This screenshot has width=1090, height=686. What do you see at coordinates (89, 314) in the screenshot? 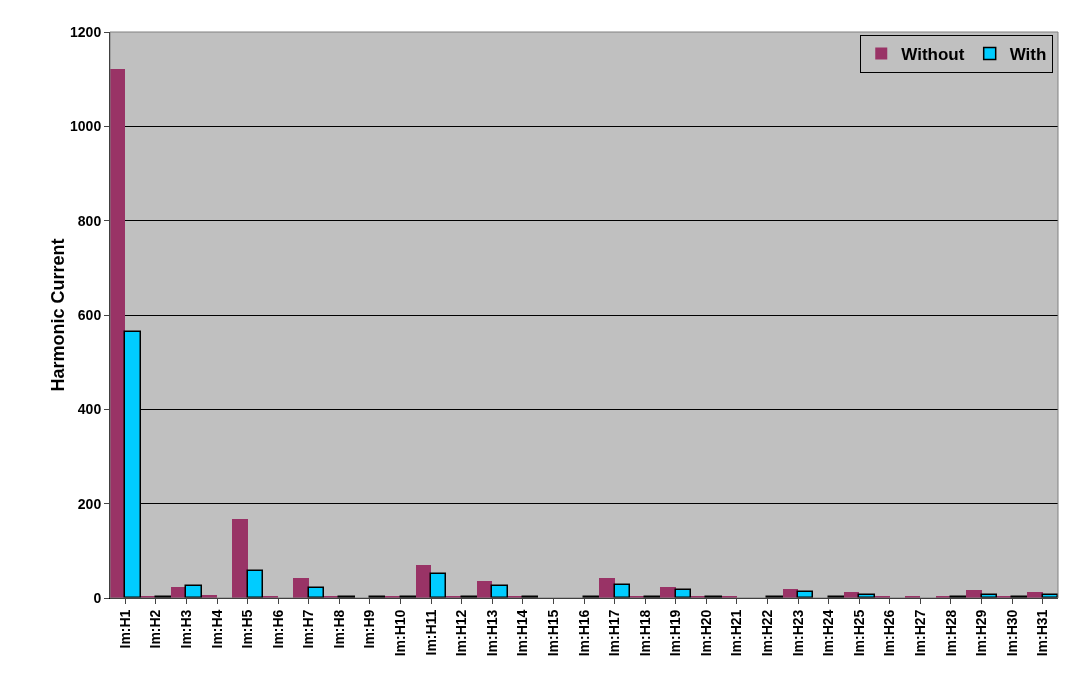
I see `y-tick-label: 600` at bounding box center [89, 314].